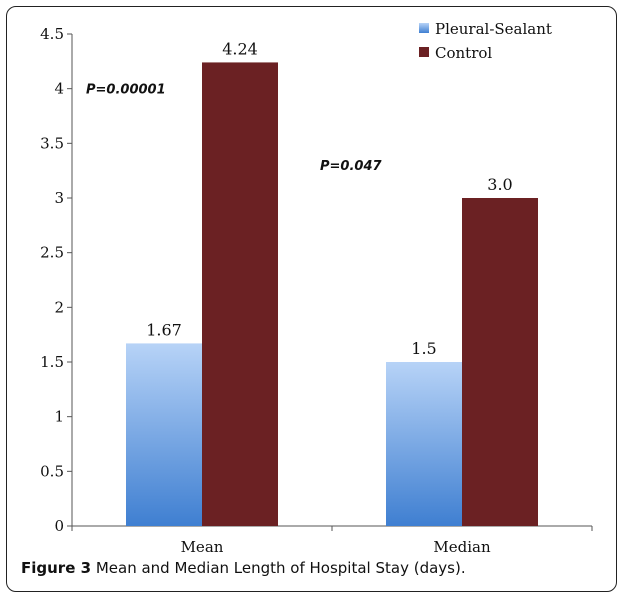 The height and width of the screenshot is (600, 625). I want to click on y-tick-label: 0, so click(59, 526).